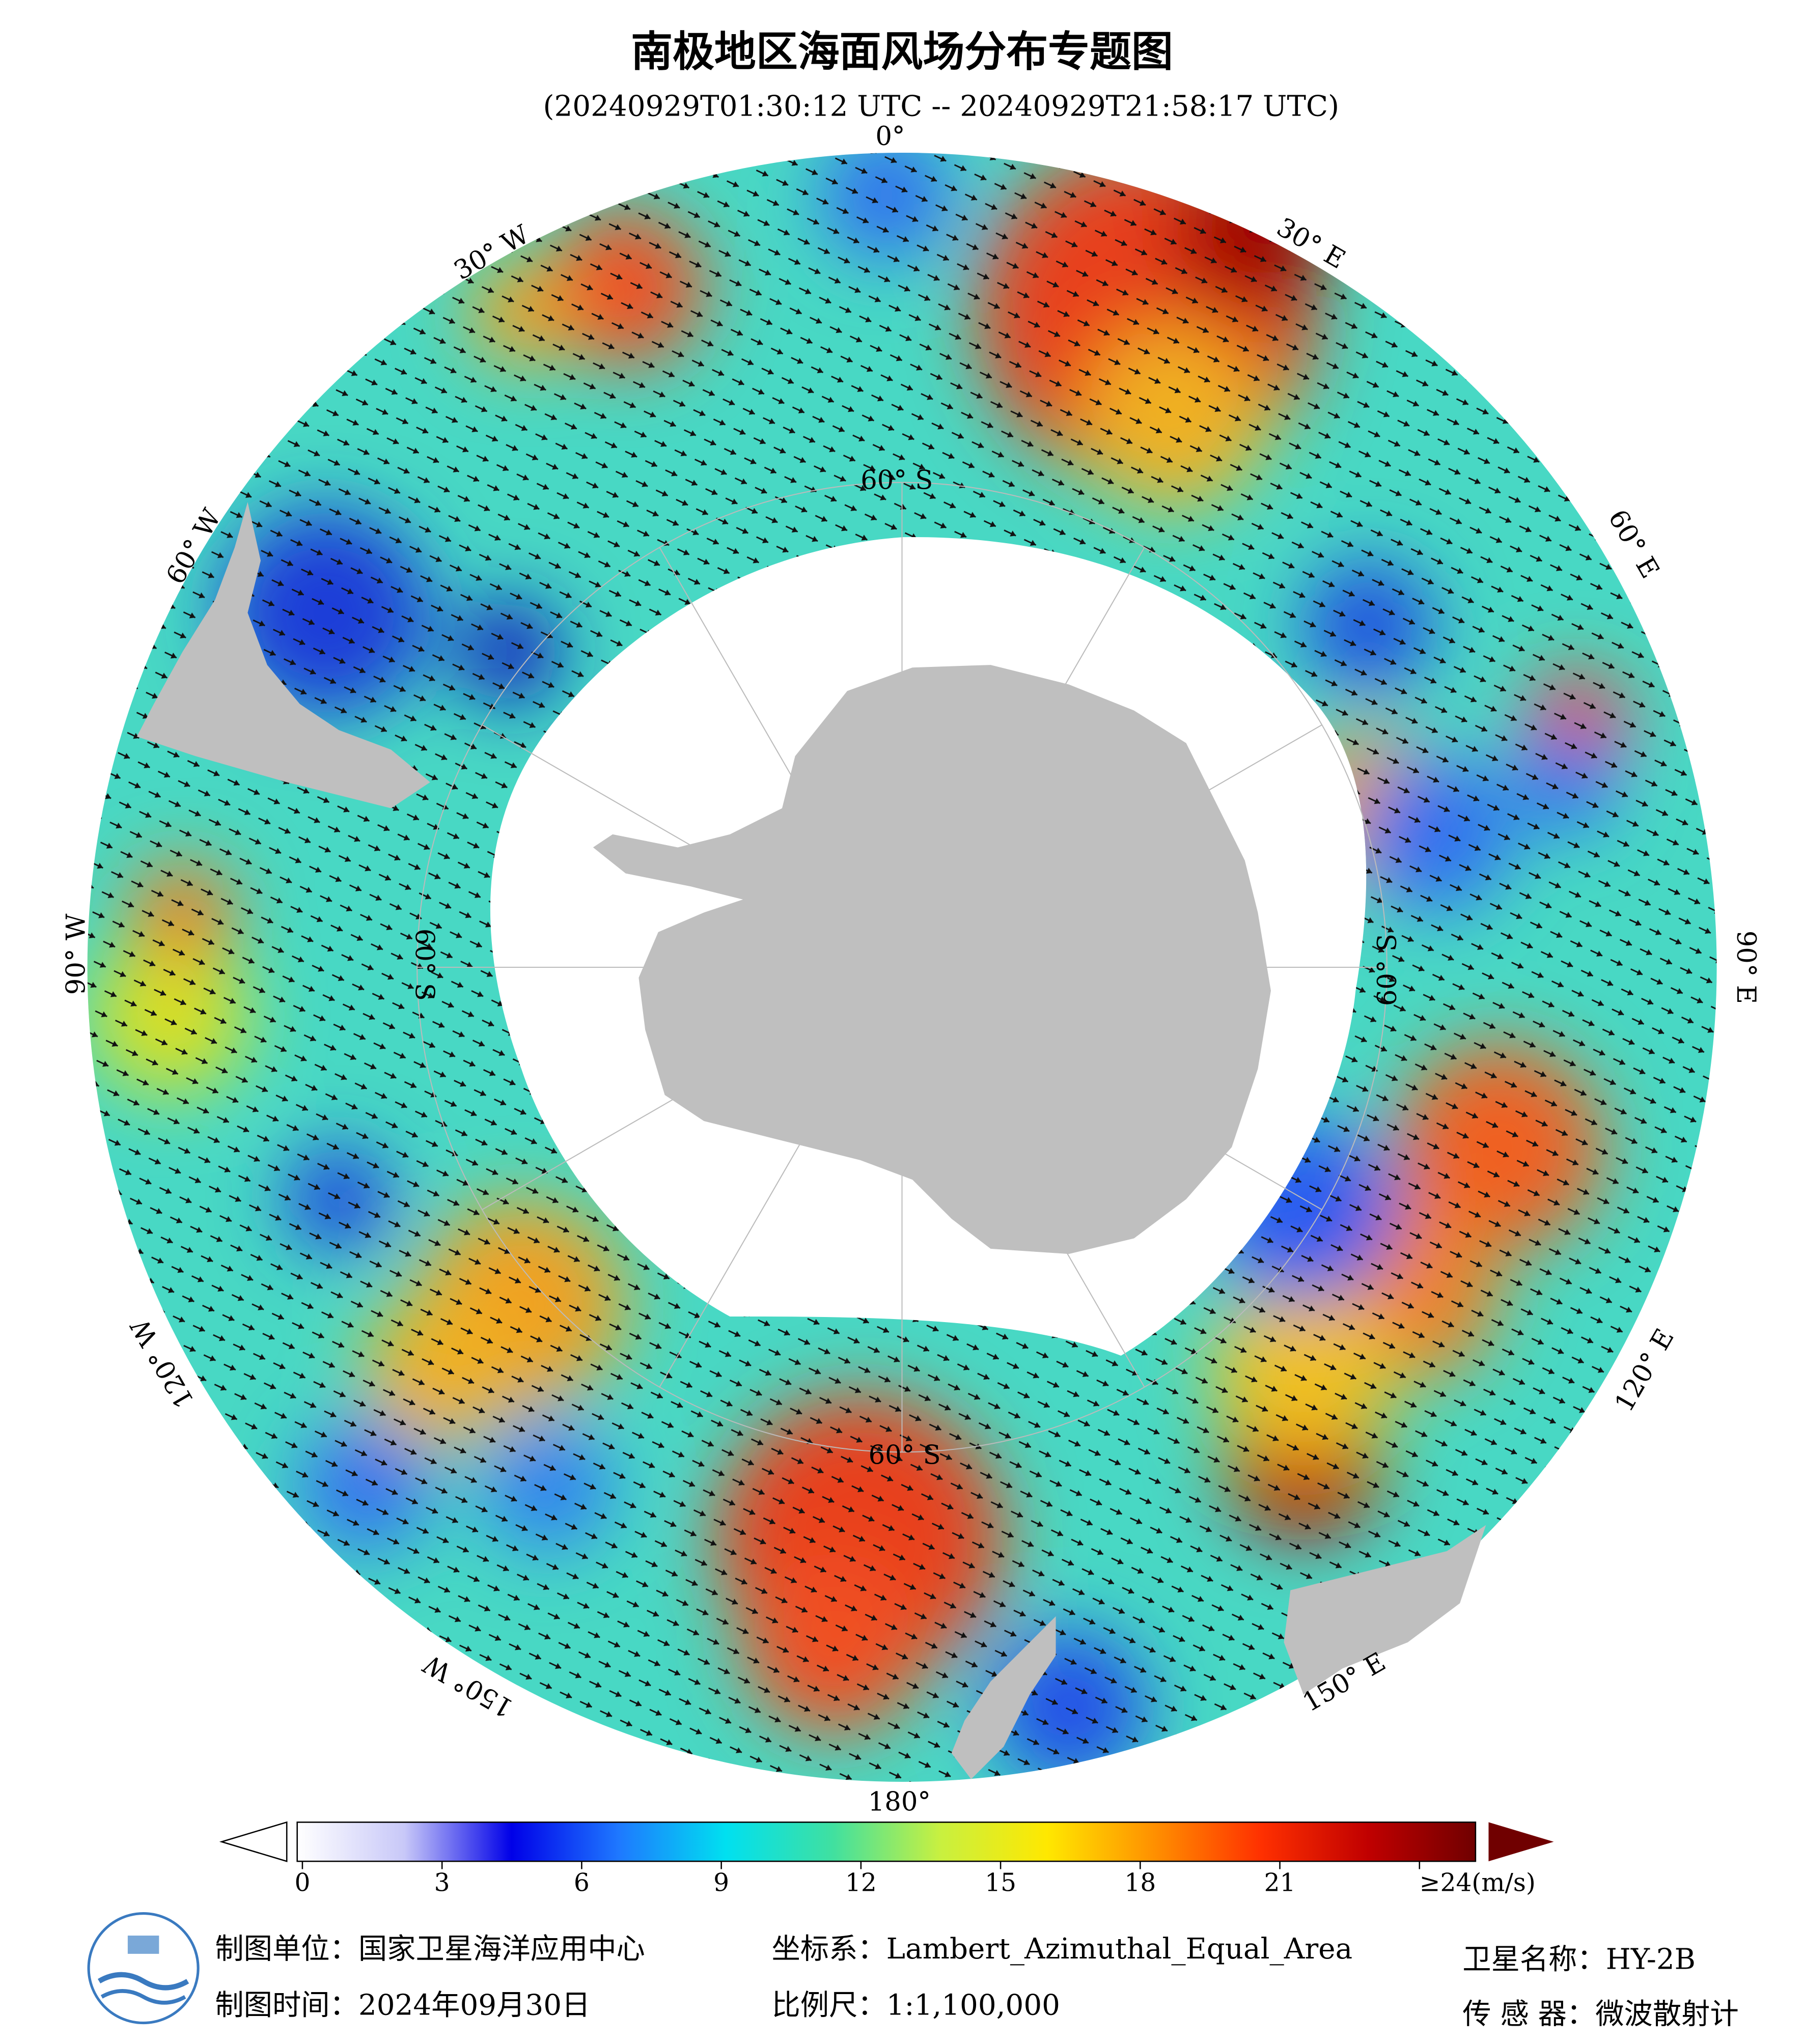 The width and height of the screenshot is (1804, 2044). Describe the element at coordinates (886, 1842) in the screenshot. I see `colorbar-bar` at that location.